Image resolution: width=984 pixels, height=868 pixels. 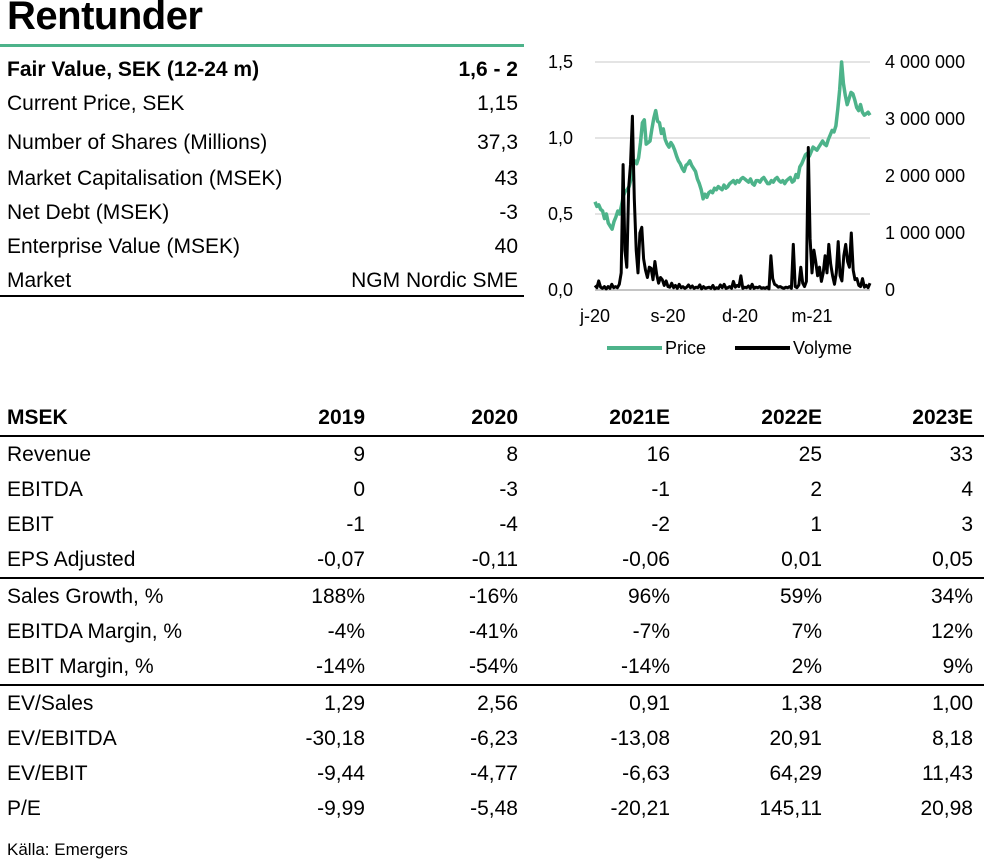 I want to click on key-figures-rule, so click(x=262, y=296).